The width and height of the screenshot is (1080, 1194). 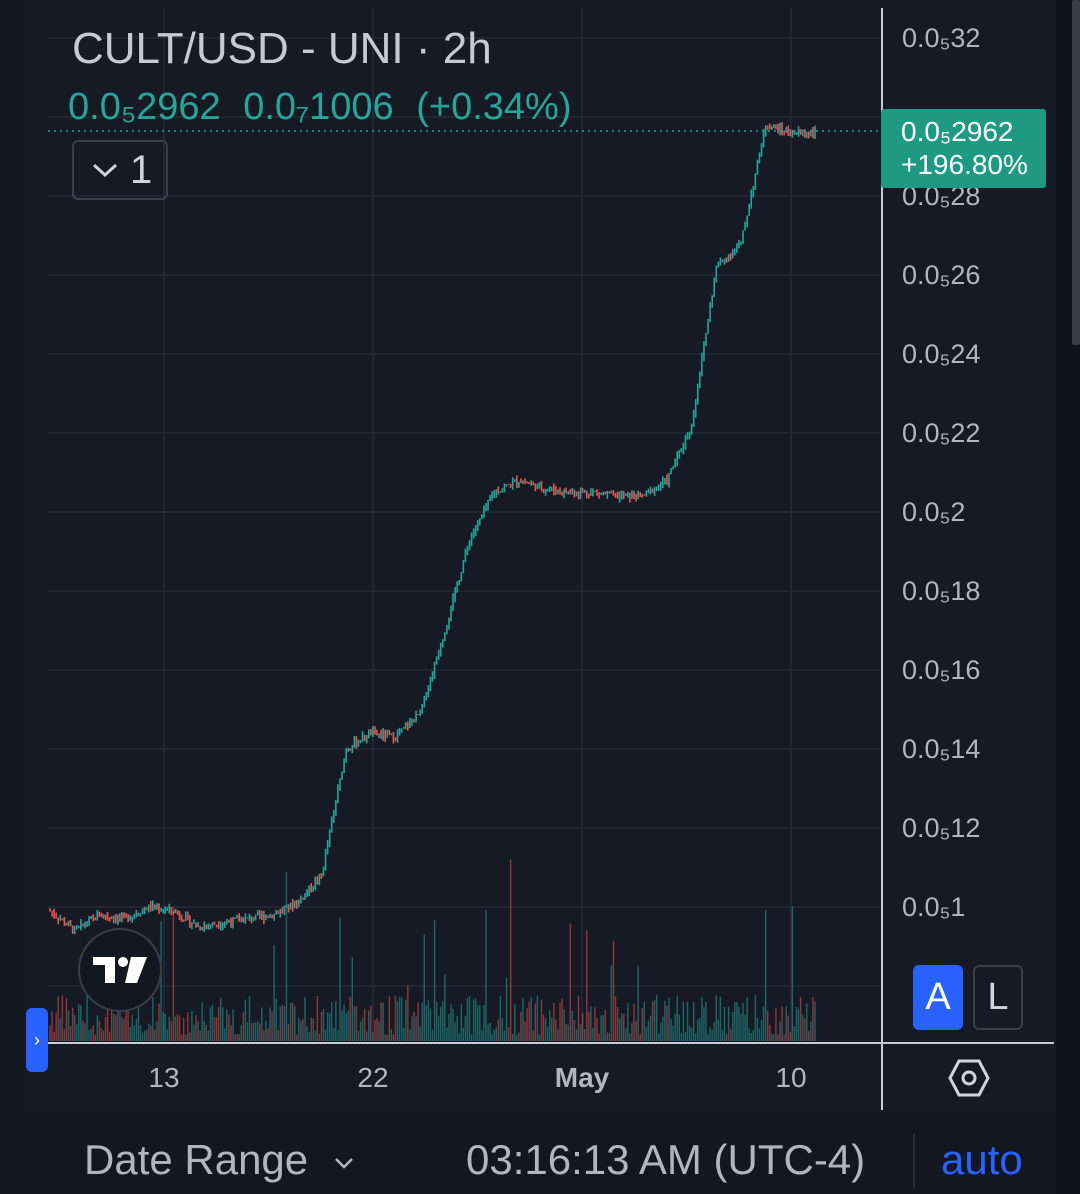 What do you see at coordinates (1076, 172) in the screenshot?
I see `scrollbar` at bounding box center [1076, 172].